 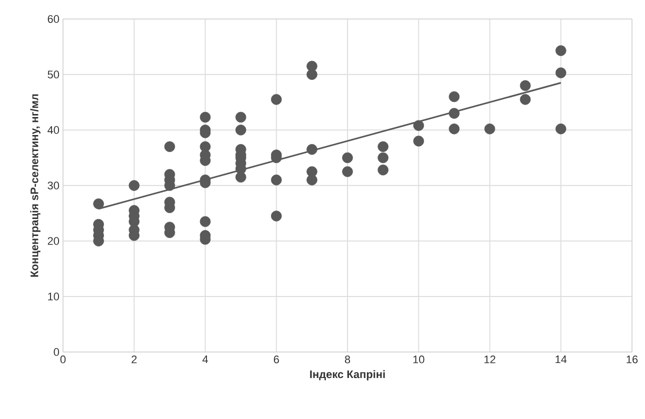 I want to click on y-tick-label: 60, so click(x=54, y=19).